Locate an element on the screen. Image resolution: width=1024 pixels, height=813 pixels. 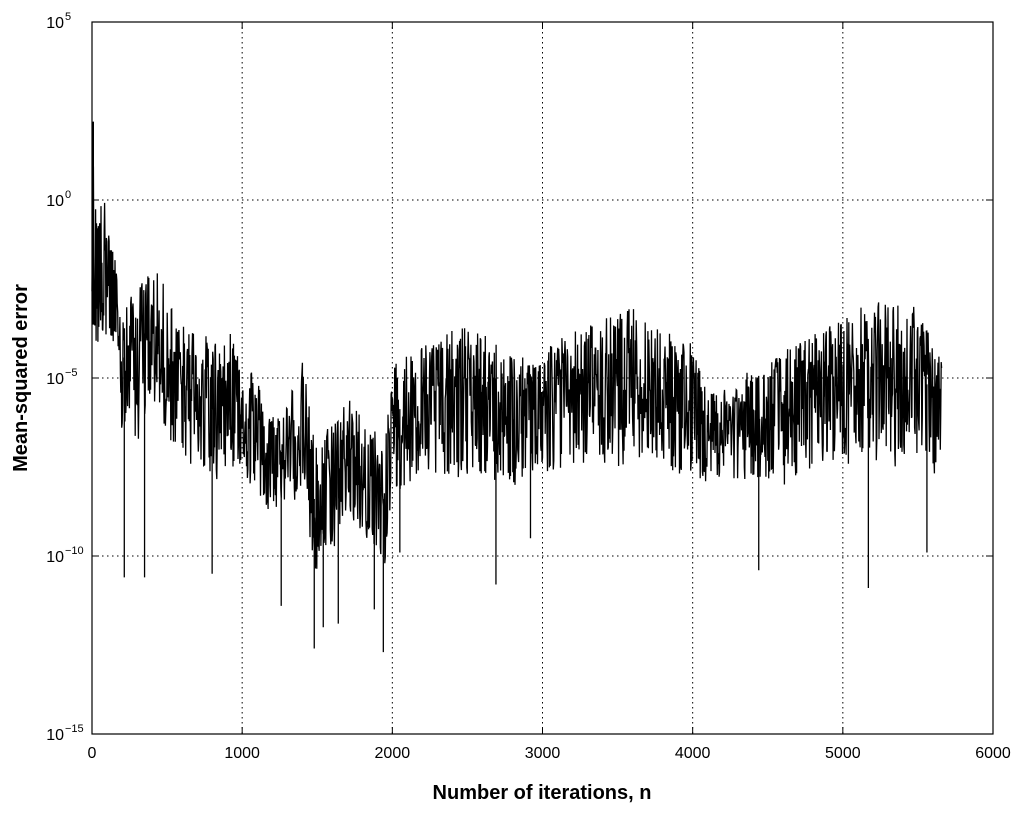
y-tick-exponent: −5 is located at coordinates (71, 373).